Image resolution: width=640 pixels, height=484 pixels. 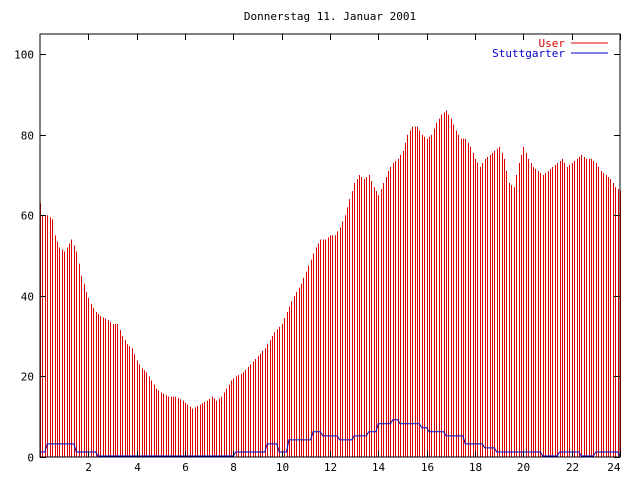 I want to click on x-tick-label: 10, so click(x=282, y=467).